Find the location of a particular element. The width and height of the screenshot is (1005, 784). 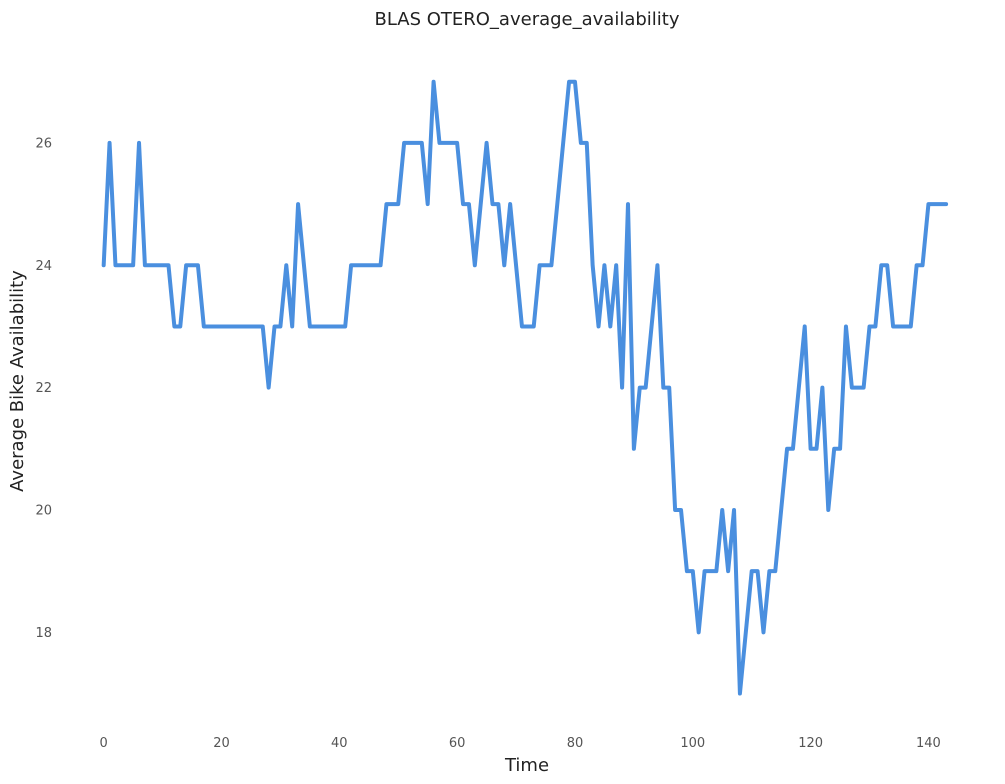

x-tick-label: 100 is located at coordinates (692, 743).